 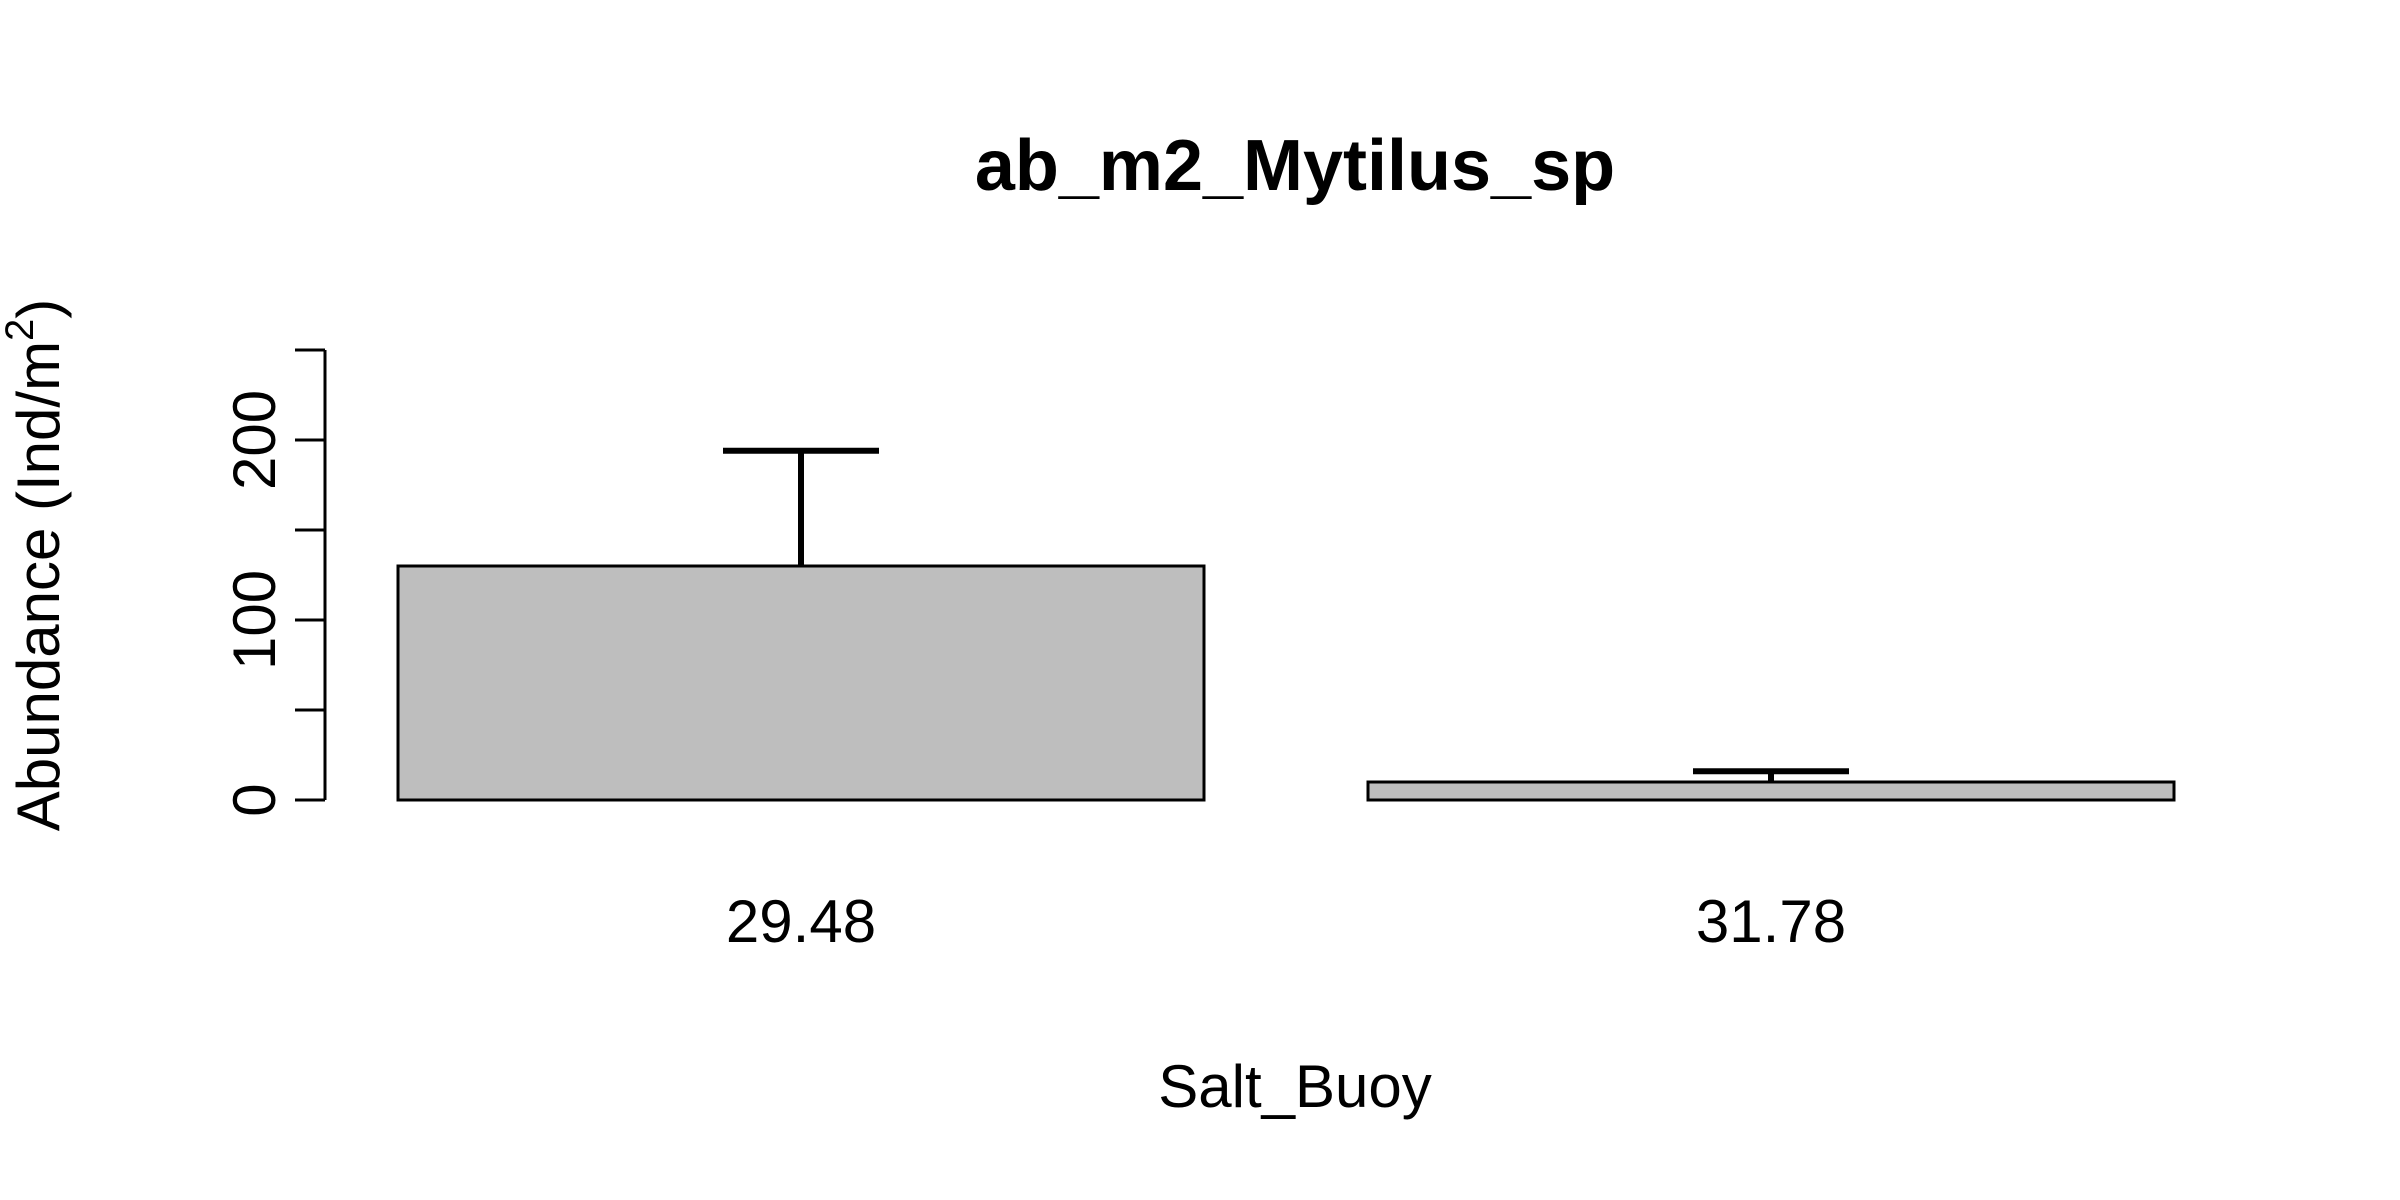 I want to click on y-axis: 0 100 200, so click(x=274, y=582).